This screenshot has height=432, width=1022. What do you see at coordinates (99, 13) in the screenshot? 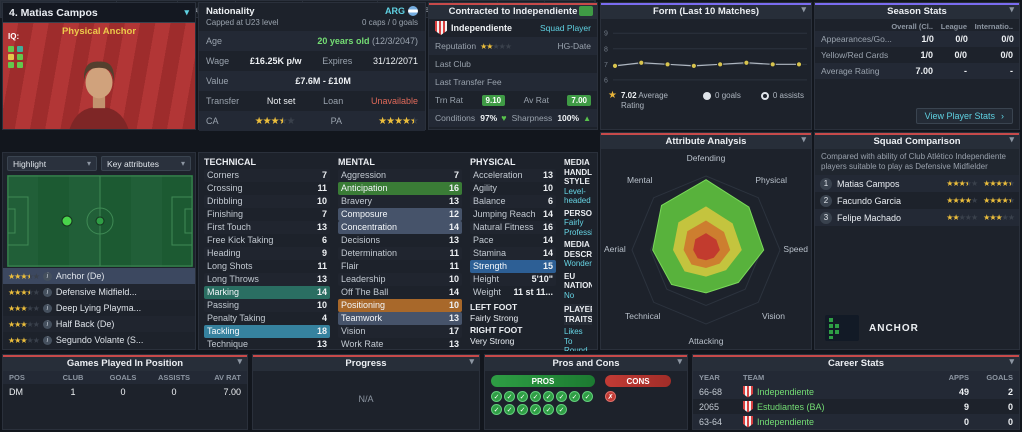
I see `player-name-bar: 4. Matias Campos ▾` at bounding box center [99, 13].